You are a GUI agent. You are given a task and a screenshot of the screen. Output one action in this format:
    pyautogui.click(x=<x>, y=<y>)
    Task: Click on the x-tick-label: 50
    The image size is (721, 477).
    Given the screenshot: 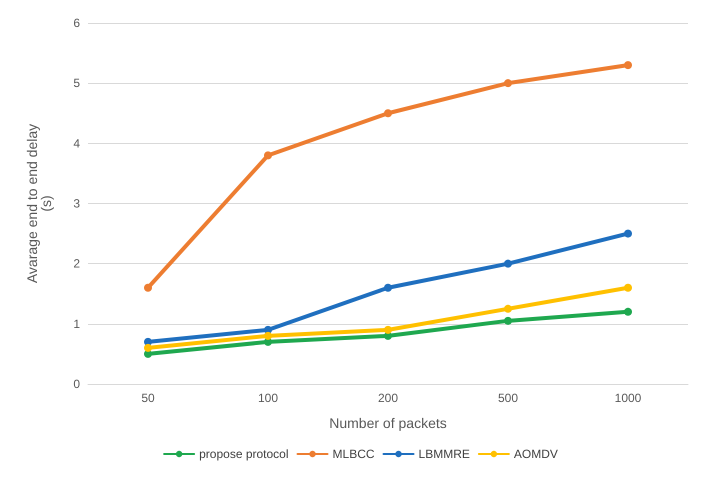 What is the action you would take?
    pyautogui.click(x=148, y=398)
    